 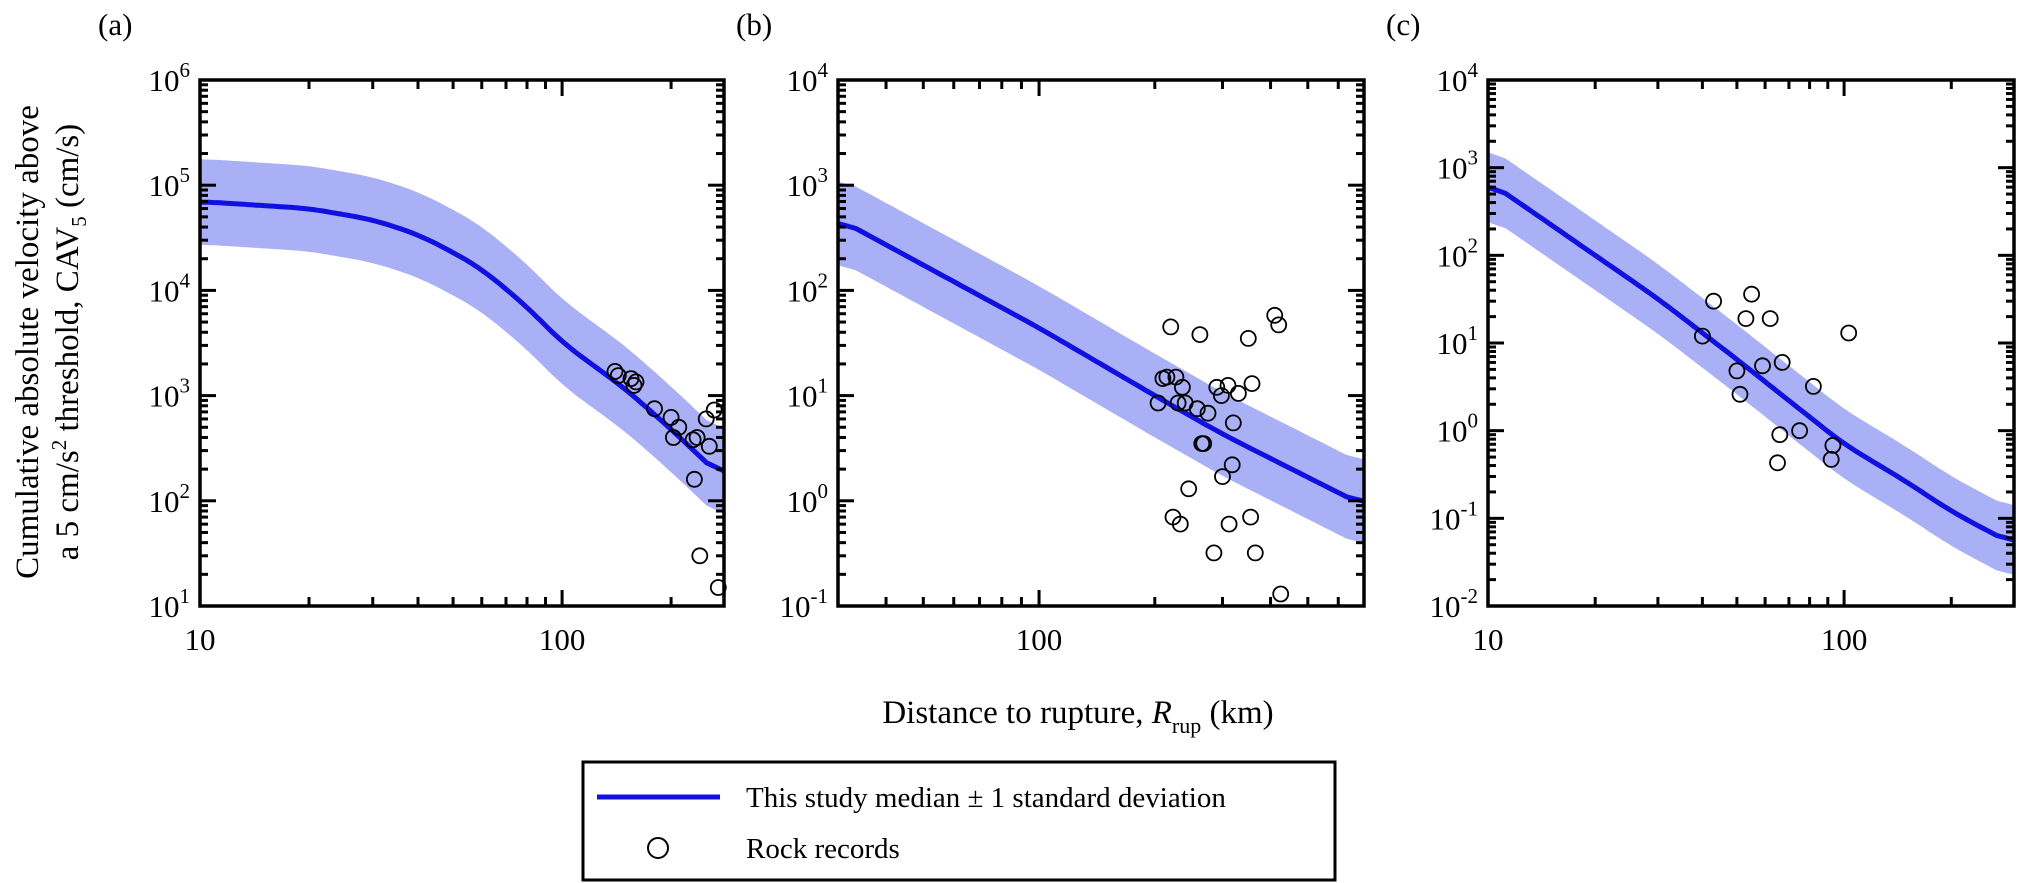 What do you see at coordinates (1403, 24) in the screenshot?
I see `panel-label: (c)` at bounding box center [1403, 24].